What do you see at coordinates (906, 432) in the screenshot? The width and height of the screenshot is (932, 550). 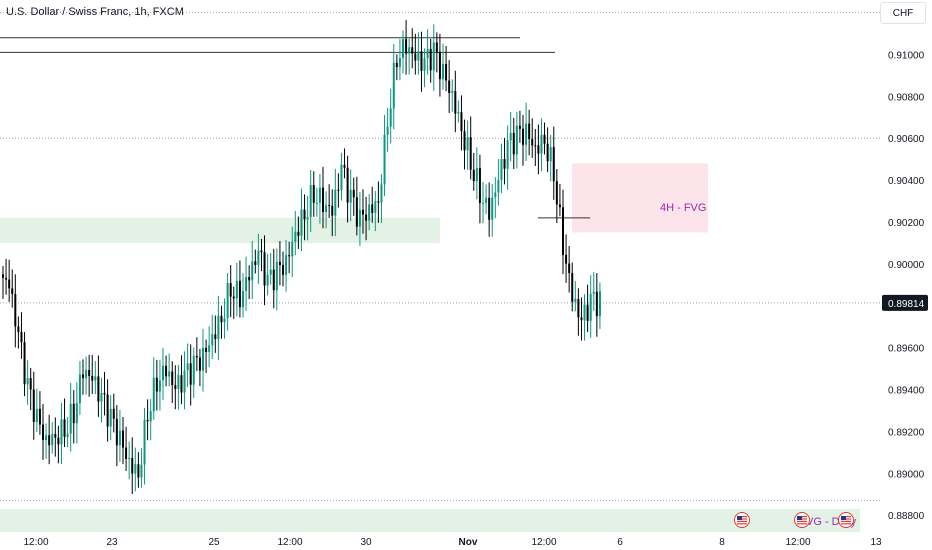 I see `y-tick-label: 0.89200` at bounding box center [906, 432].